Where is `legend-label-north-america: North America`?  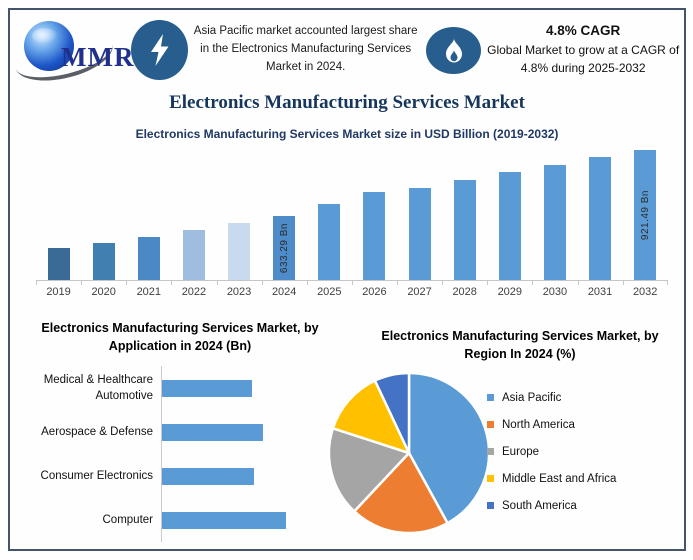 legend-label-north-america: North America is located at coordinates (538, 424).